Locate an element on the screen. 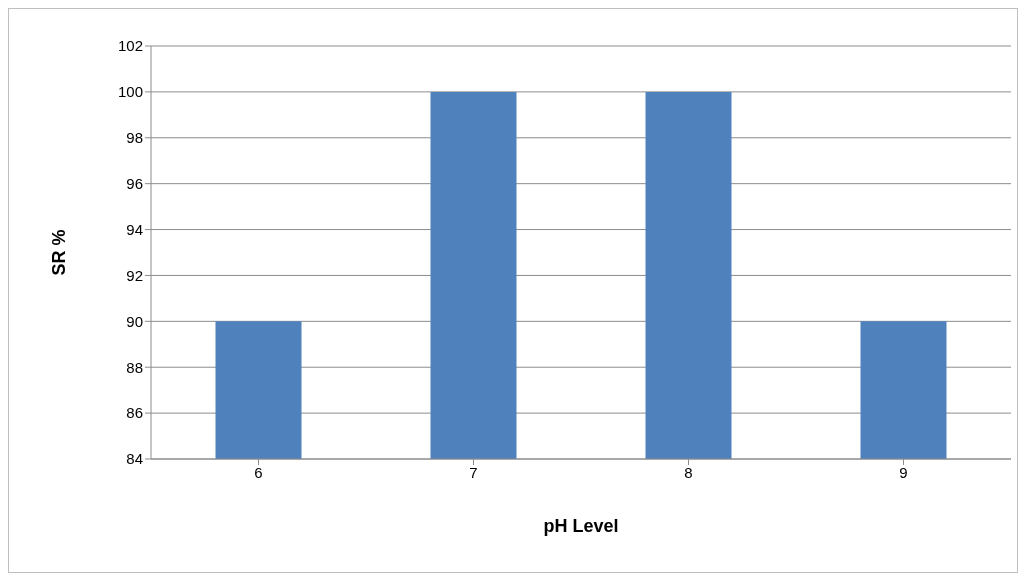 This screenshot has width=1026, height=581. y-tick-label: 88 is located at coordinates (134, 367).